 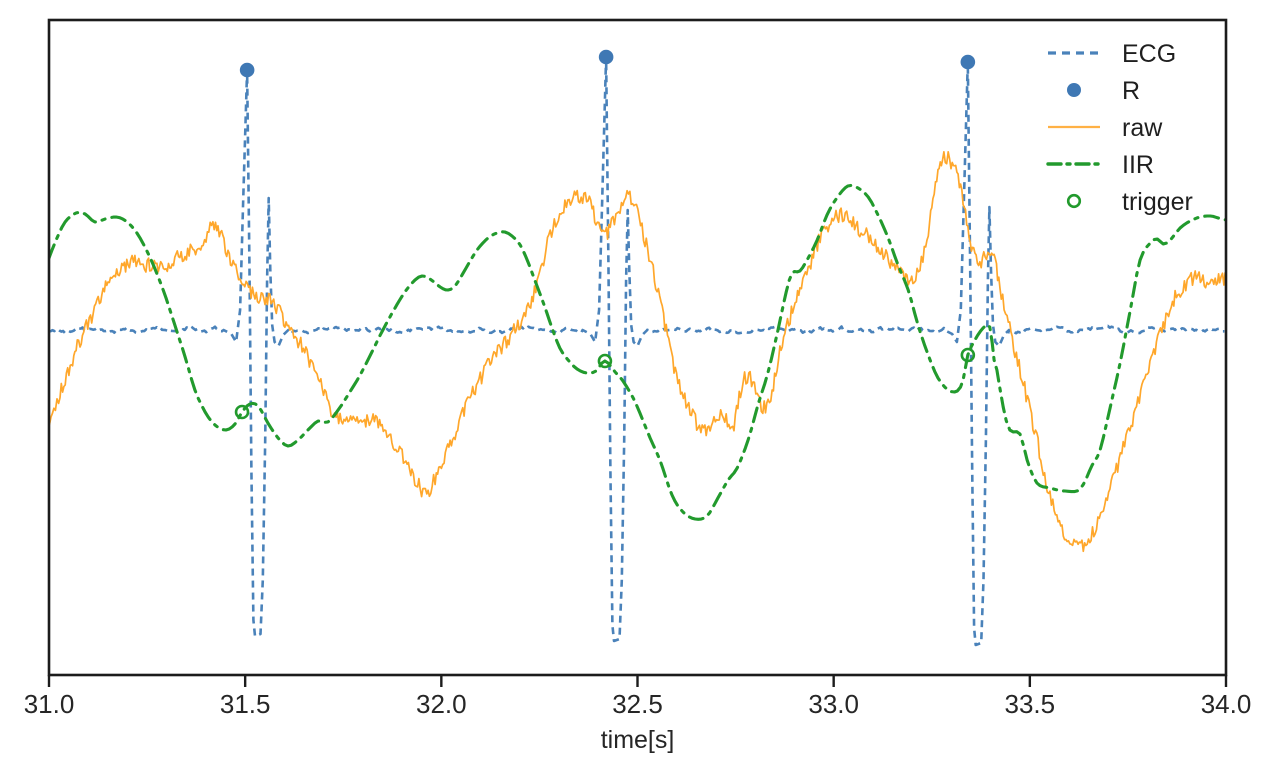 What do you see at coordinates (1157, 202) in the screenshot?
I see `legend-label: trigger` at bounding box center [1157, 202].